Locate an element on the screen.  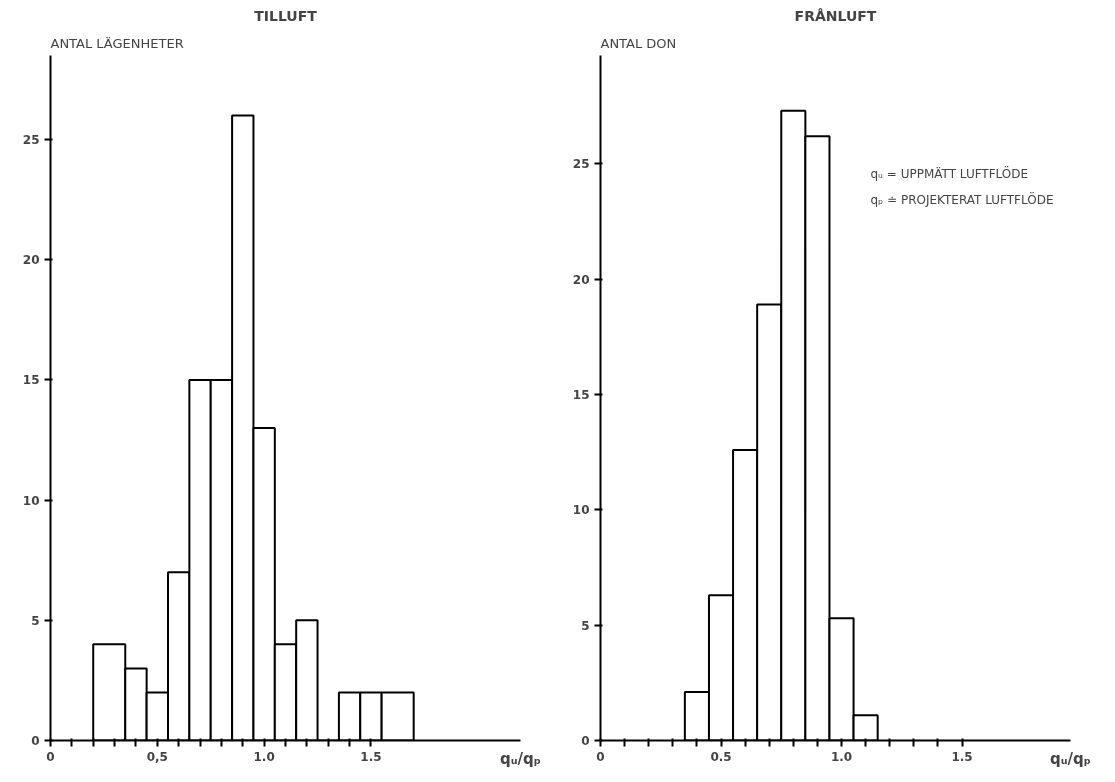
annotation: qₚ ≐ PROJEKTERAT LUFTFLÖDE is located at coordinates (962, 198).